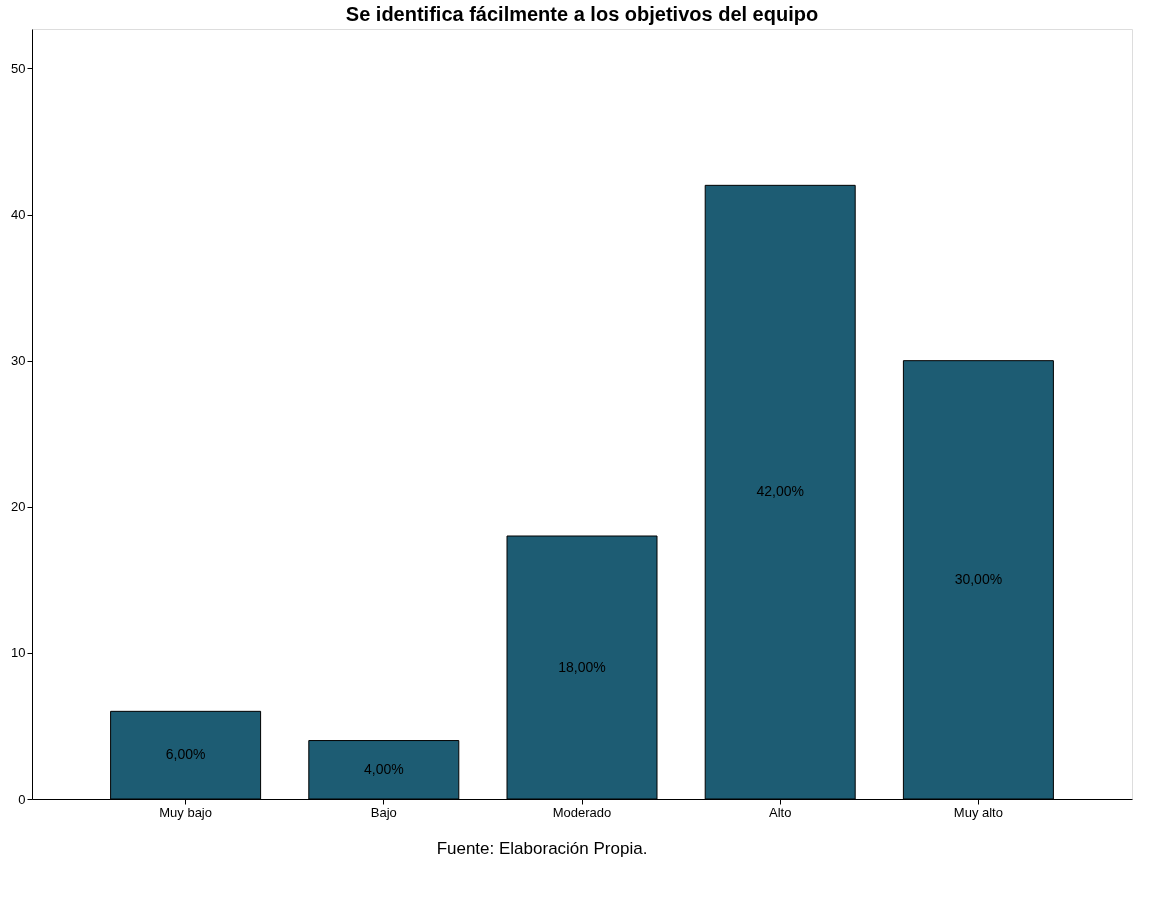 The width and height of the screenshot is (1176, 920). I want to click on chart-title: Se identifica fácilmente a los objetivos del equipo, so click(582, 14).